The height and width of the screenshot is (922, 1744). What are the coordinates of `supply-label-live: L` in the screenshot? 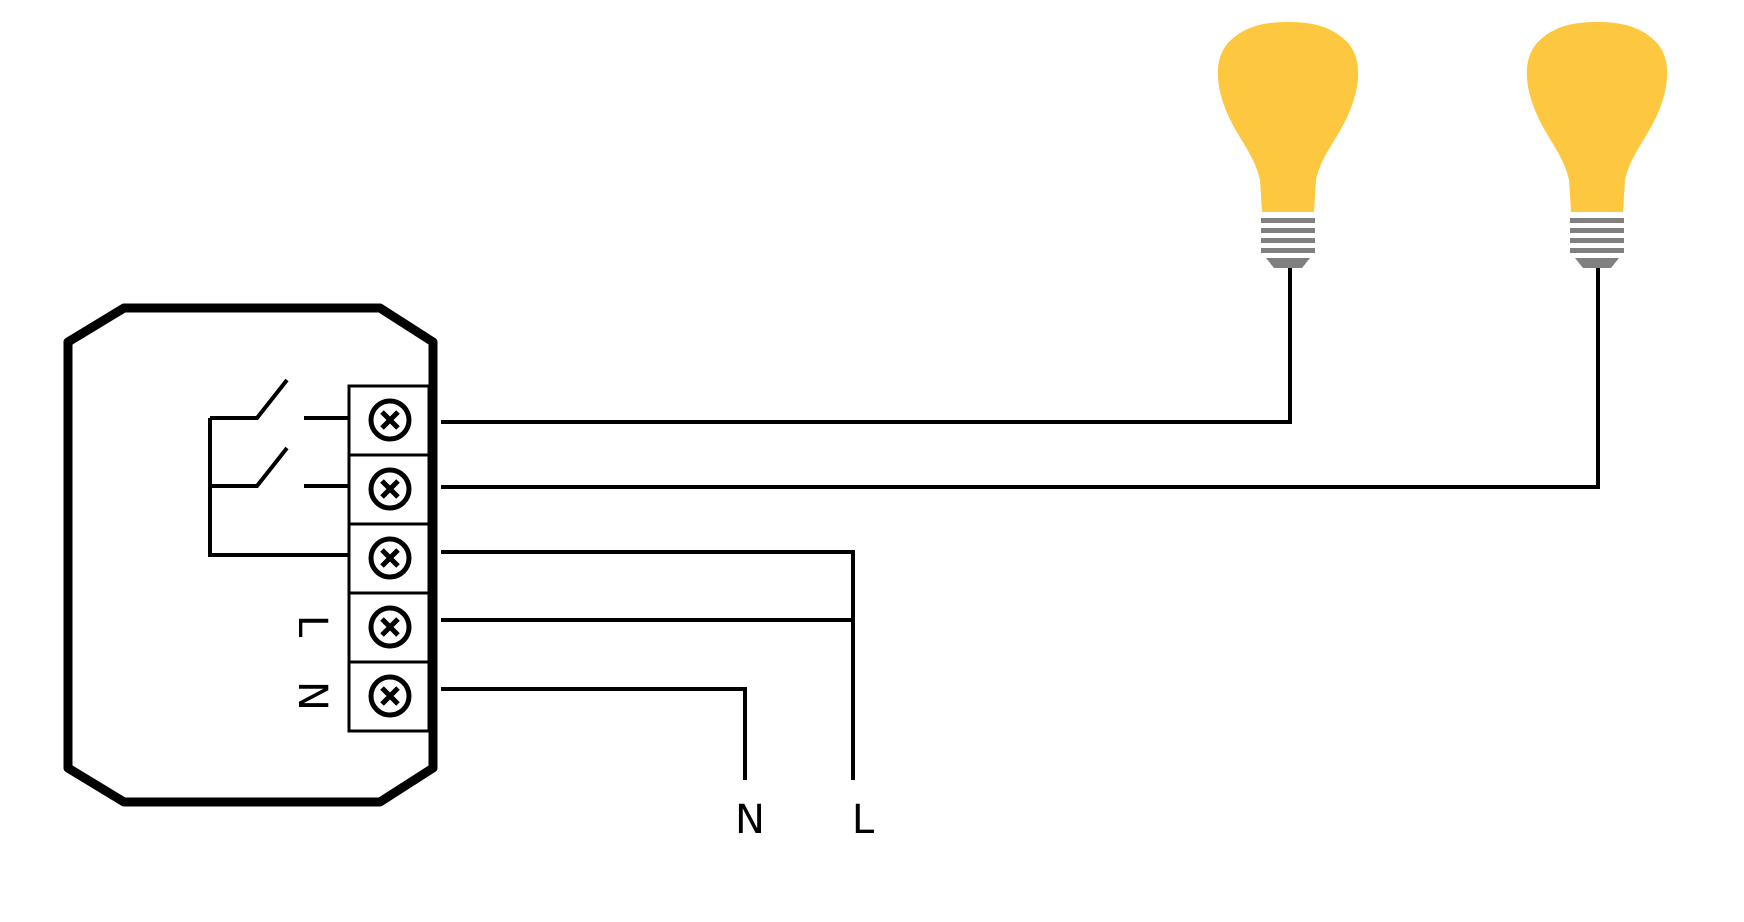 It's located at (863, 820).